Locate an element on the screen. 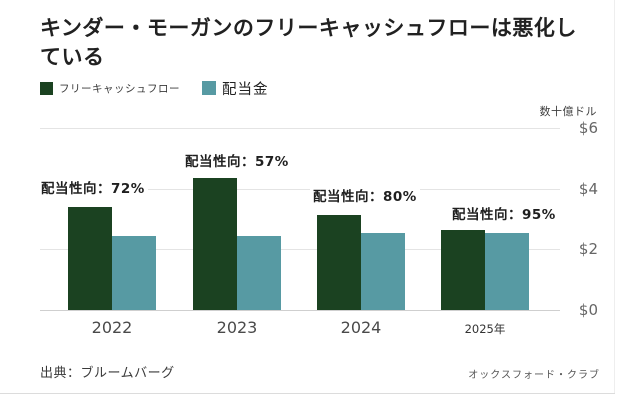  y-tick-2: $2 is located at coordinates (588, 249).